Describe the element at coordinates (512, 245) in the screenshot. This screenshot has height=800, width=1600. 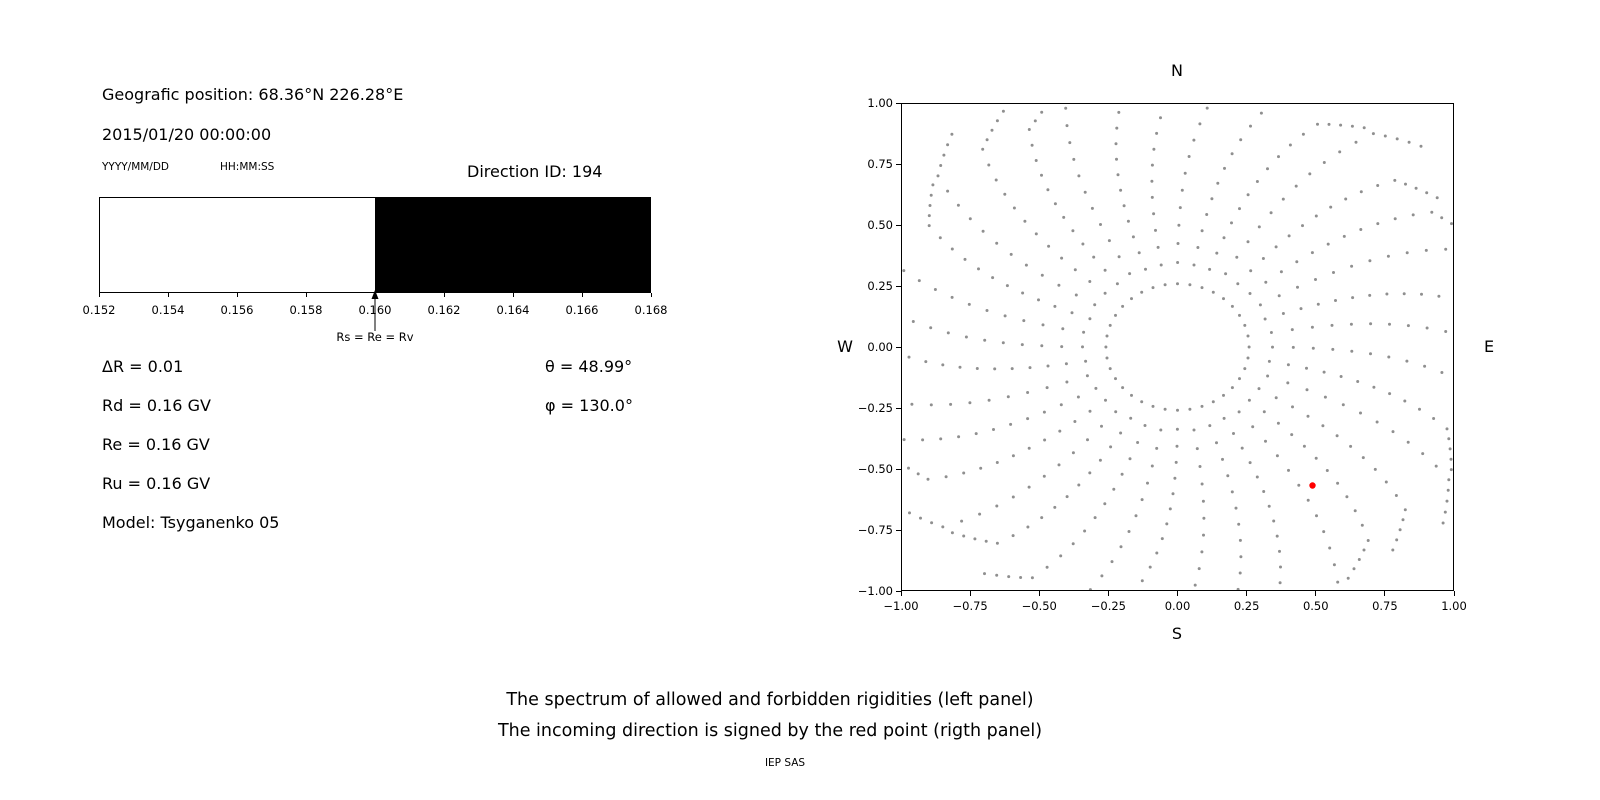
I see `spectrum-segment-forbidden` at that location.